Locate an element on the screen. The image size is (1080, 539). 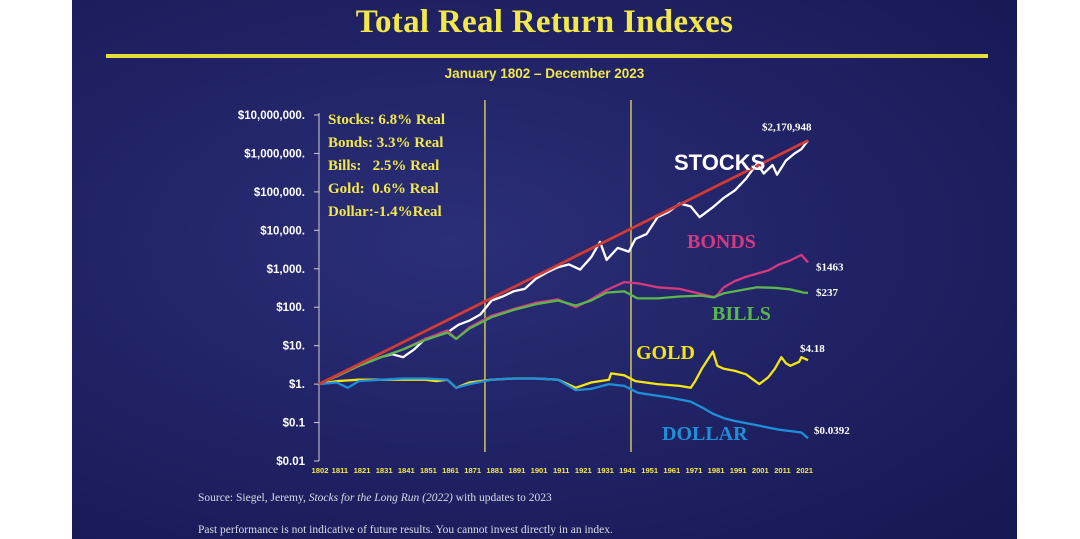
series-label-dollar: DOLLAR is located at coordinates (705, 434).